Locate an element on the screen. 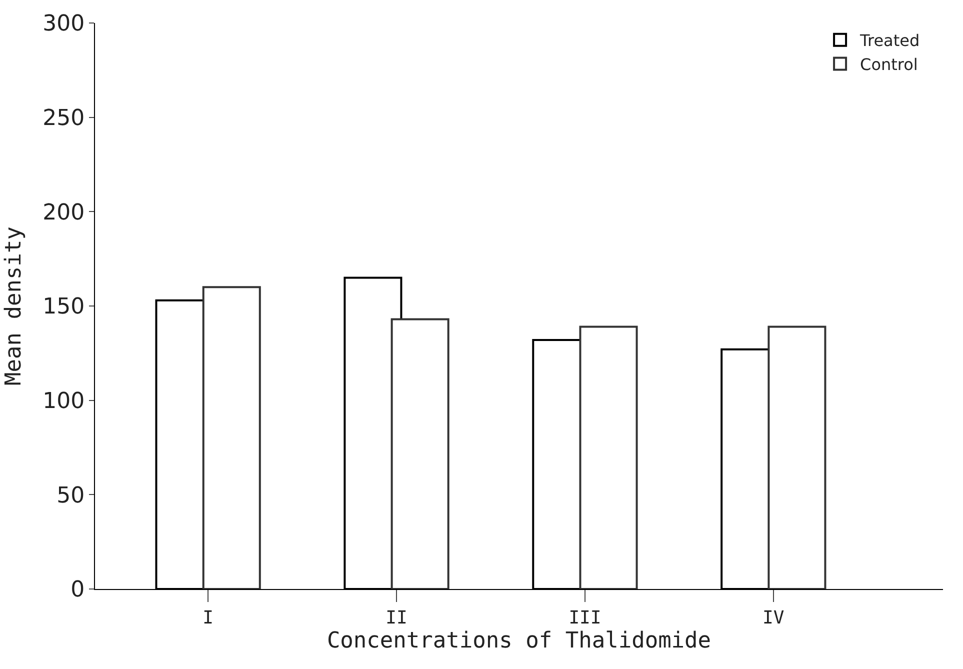  y-tick-label: 300 is located at coordinates (63, 24).